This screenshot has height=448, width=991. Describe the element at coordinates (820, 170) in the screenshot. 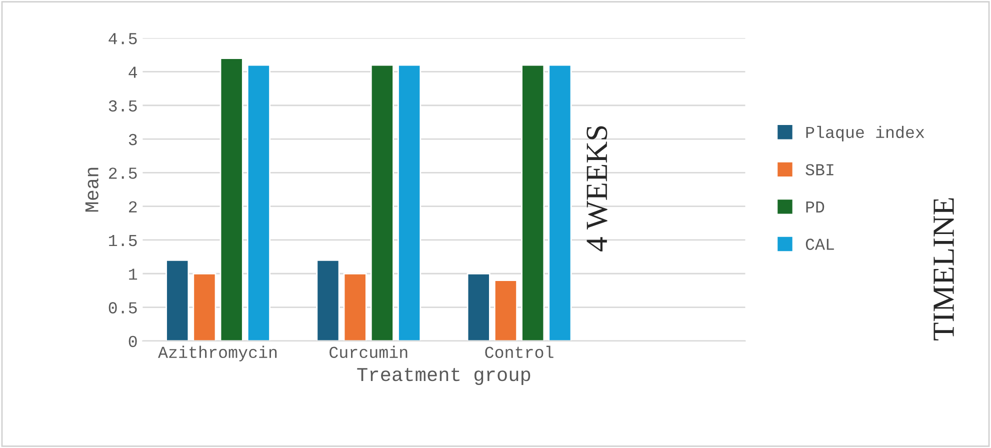

I see `legend-label: SBI` at that location.